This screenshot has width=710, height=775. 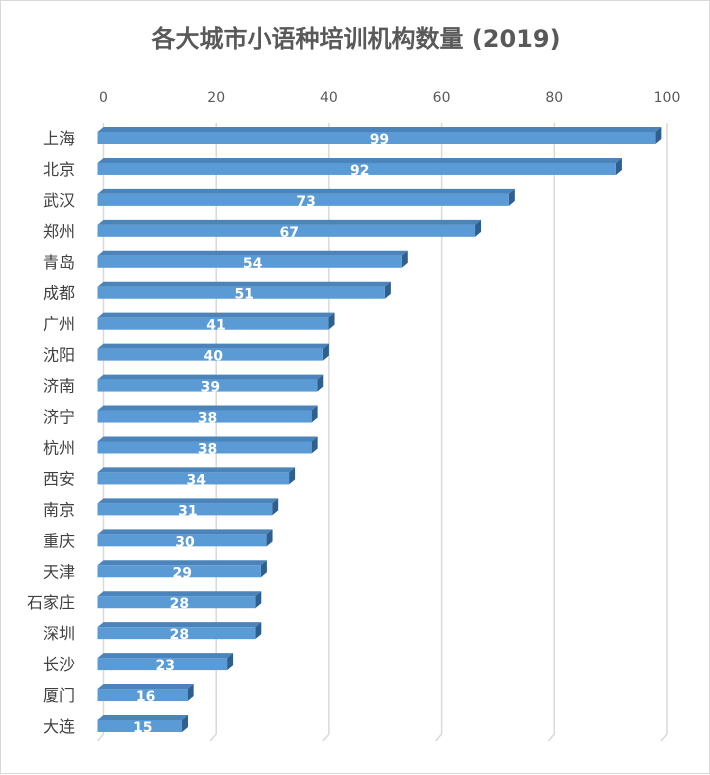 What do you see at coordinates (103, 98) in the screenshot?
I see `x-tick-label: 0` at bounding box center [103, 98].